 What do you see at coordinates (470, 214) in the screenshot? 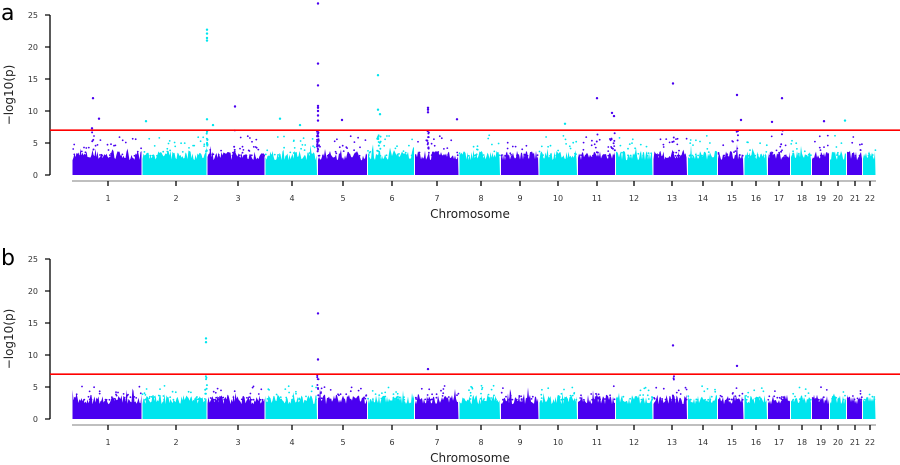
I see `x-axis-label: Chromosome` at bounding box center [470, 214].